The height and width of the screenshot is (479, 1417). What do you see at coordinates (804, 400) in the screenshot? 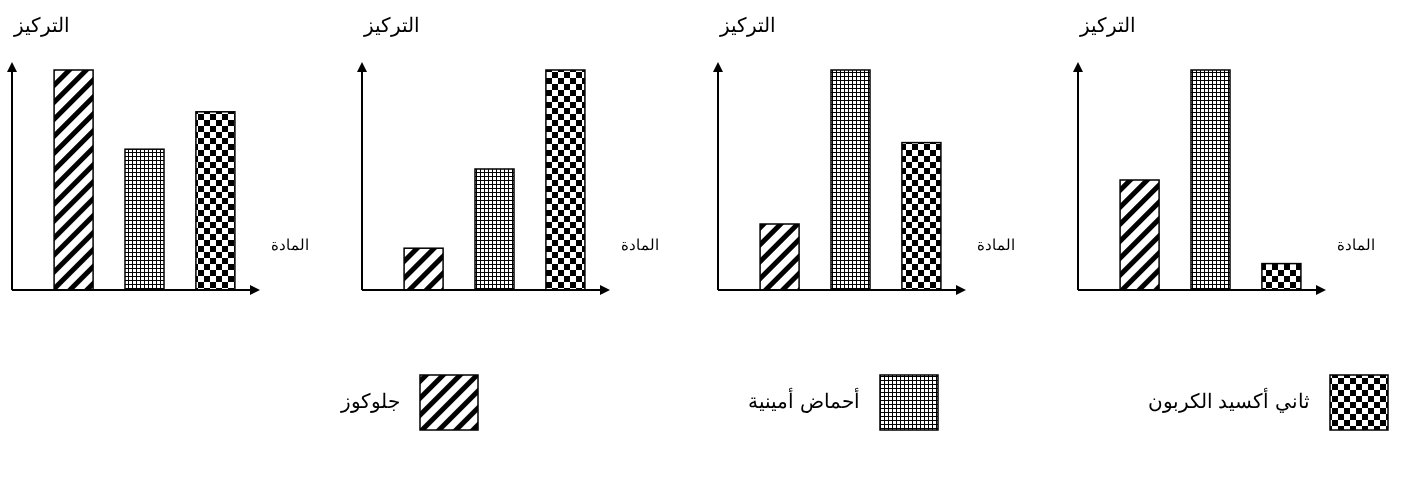
I see `text: أحماض أمينية` at bounding box center [804, 400].